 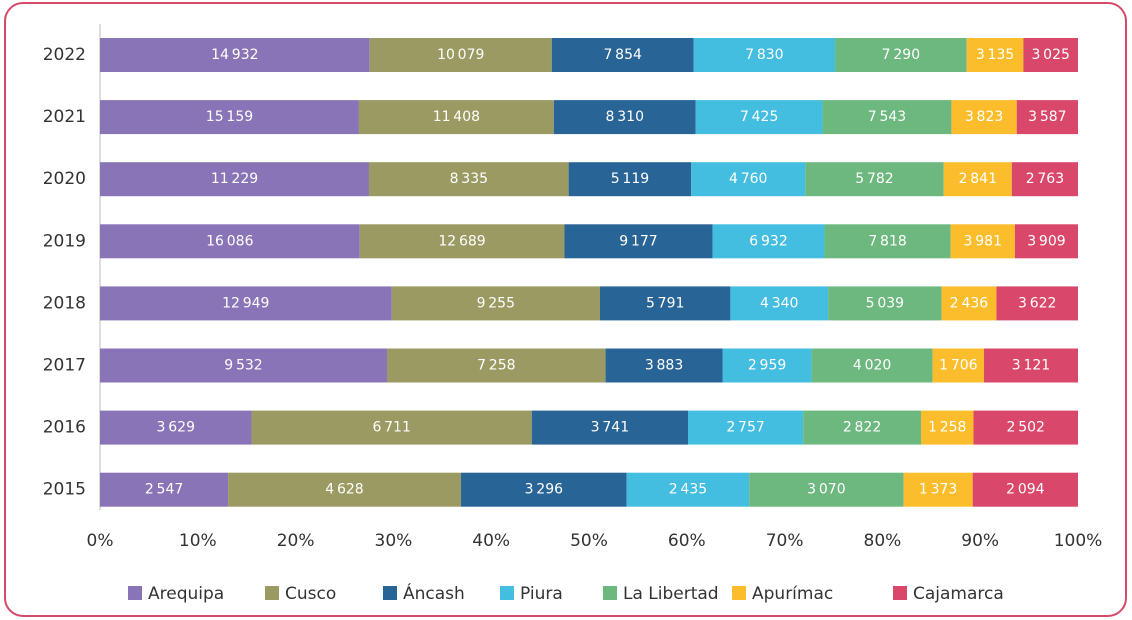 I want to click on x-tick-label: 10%, so click(x=198, y=541).